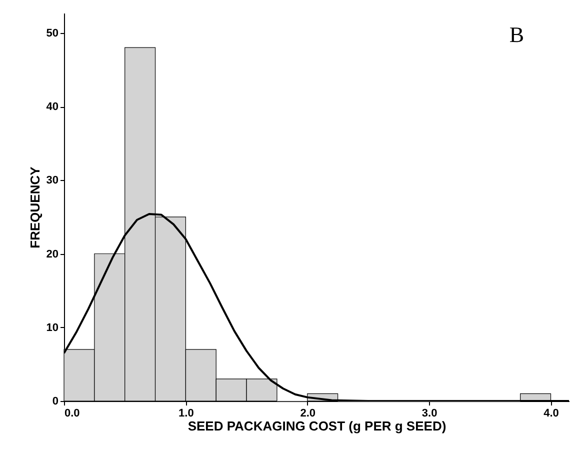 This screenshot has width=580, height=455. What do you see at coordinates (55, 402) in the screenshot?
I see `y-tick-label: 0` at bounding box center [55, 402].